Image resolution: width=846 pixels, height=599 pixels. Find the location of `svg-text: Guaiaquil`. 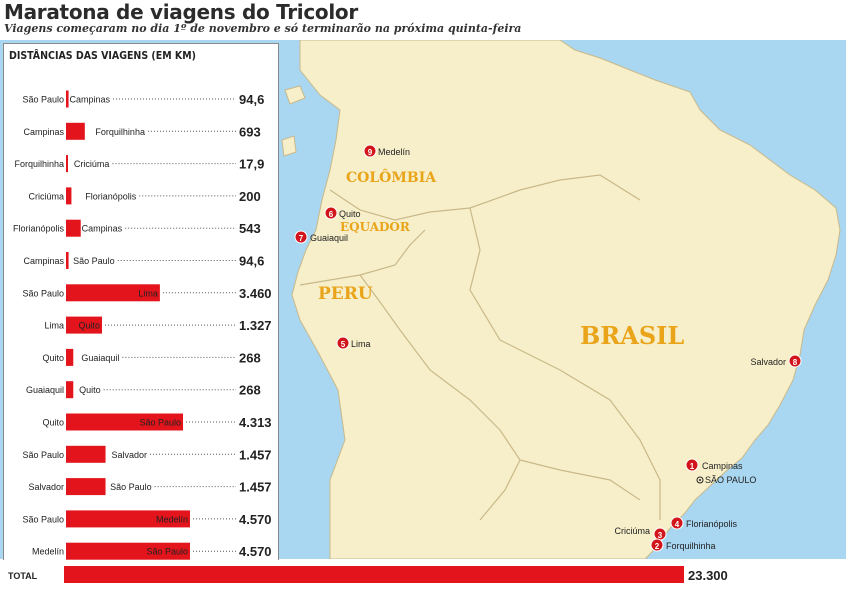

svg-text: Guaiaquil is located at coordinates (329, 238).